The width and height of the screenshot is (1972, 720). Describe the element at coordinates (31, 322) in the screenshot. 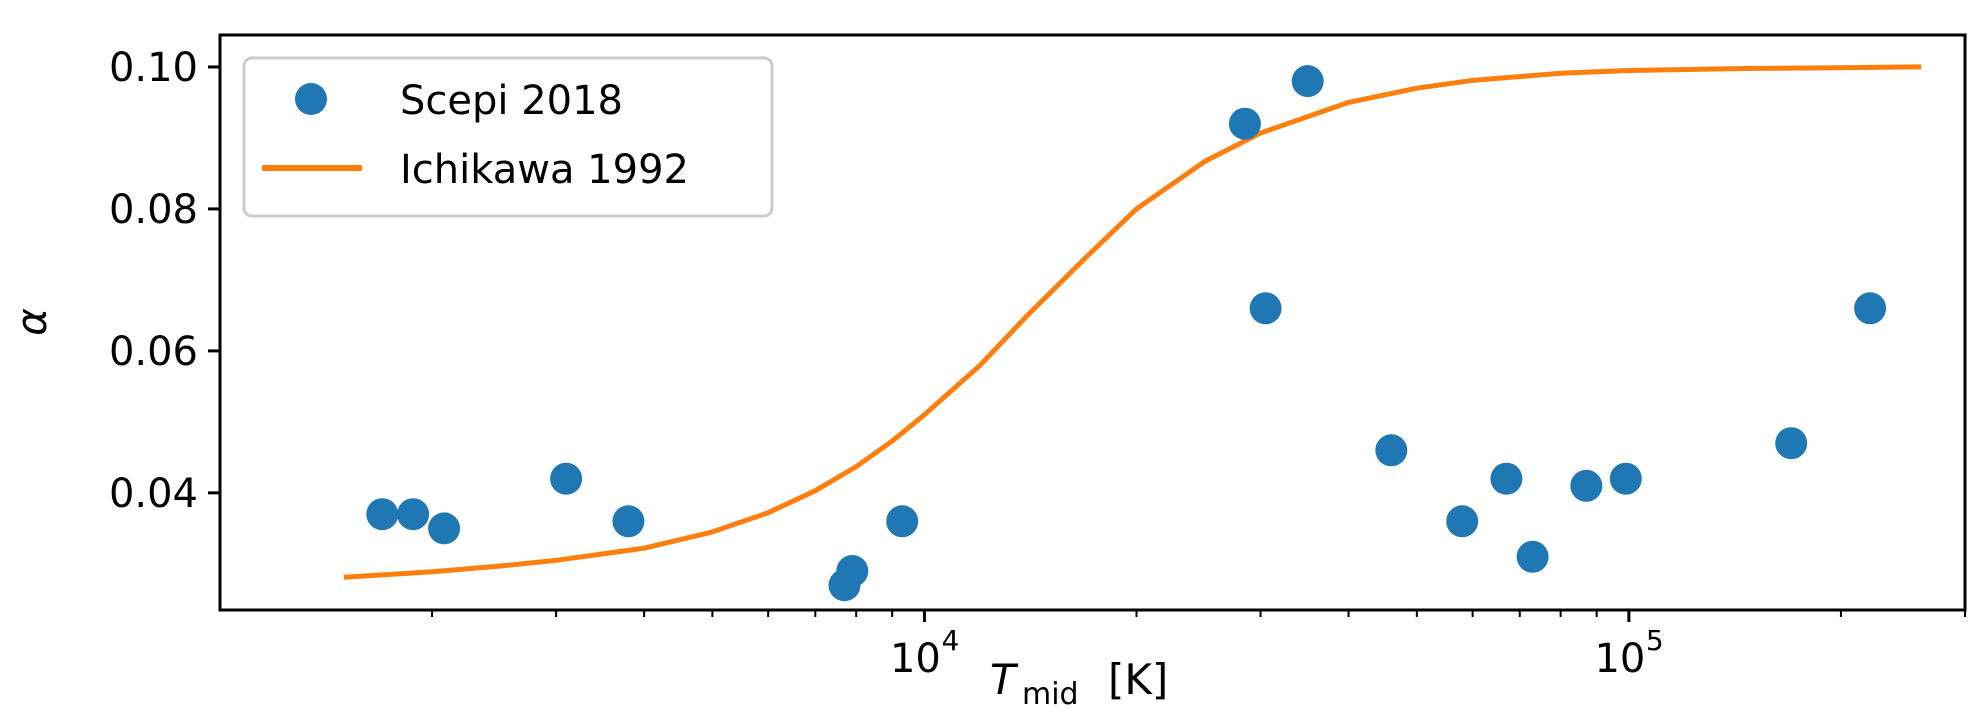

I see `y-axis-label: α` at that location.